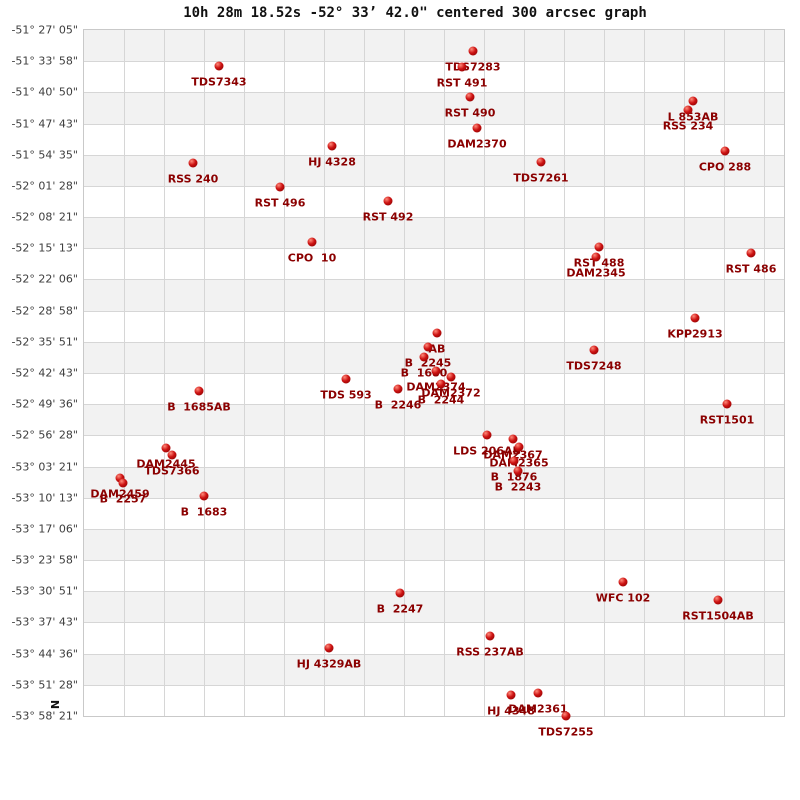  What do you see at coordinates (513, 454) in the screenshot?
I see `star-label: DAM2367` at bounding box center [513, 454].